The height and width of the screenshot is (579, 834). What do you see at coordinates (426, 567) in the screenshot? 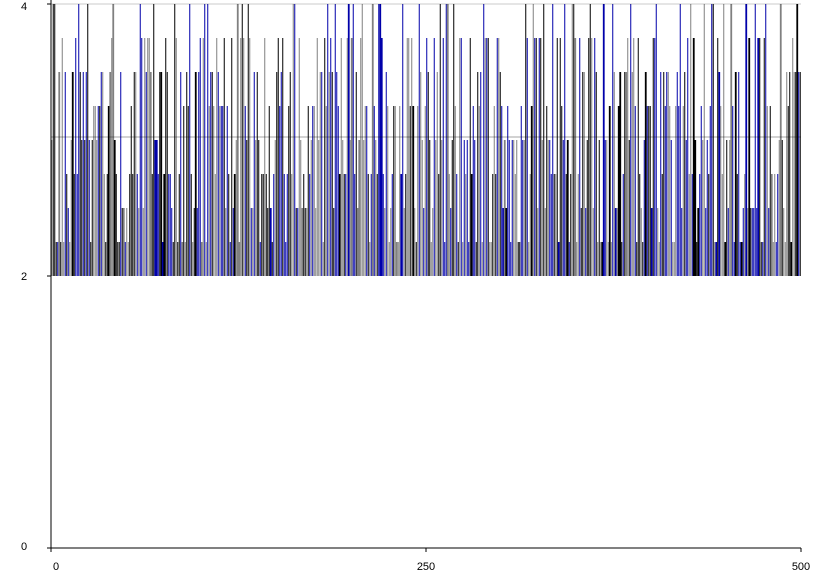
I see `x-tick-label: 250` at bounding box center [426, 567].